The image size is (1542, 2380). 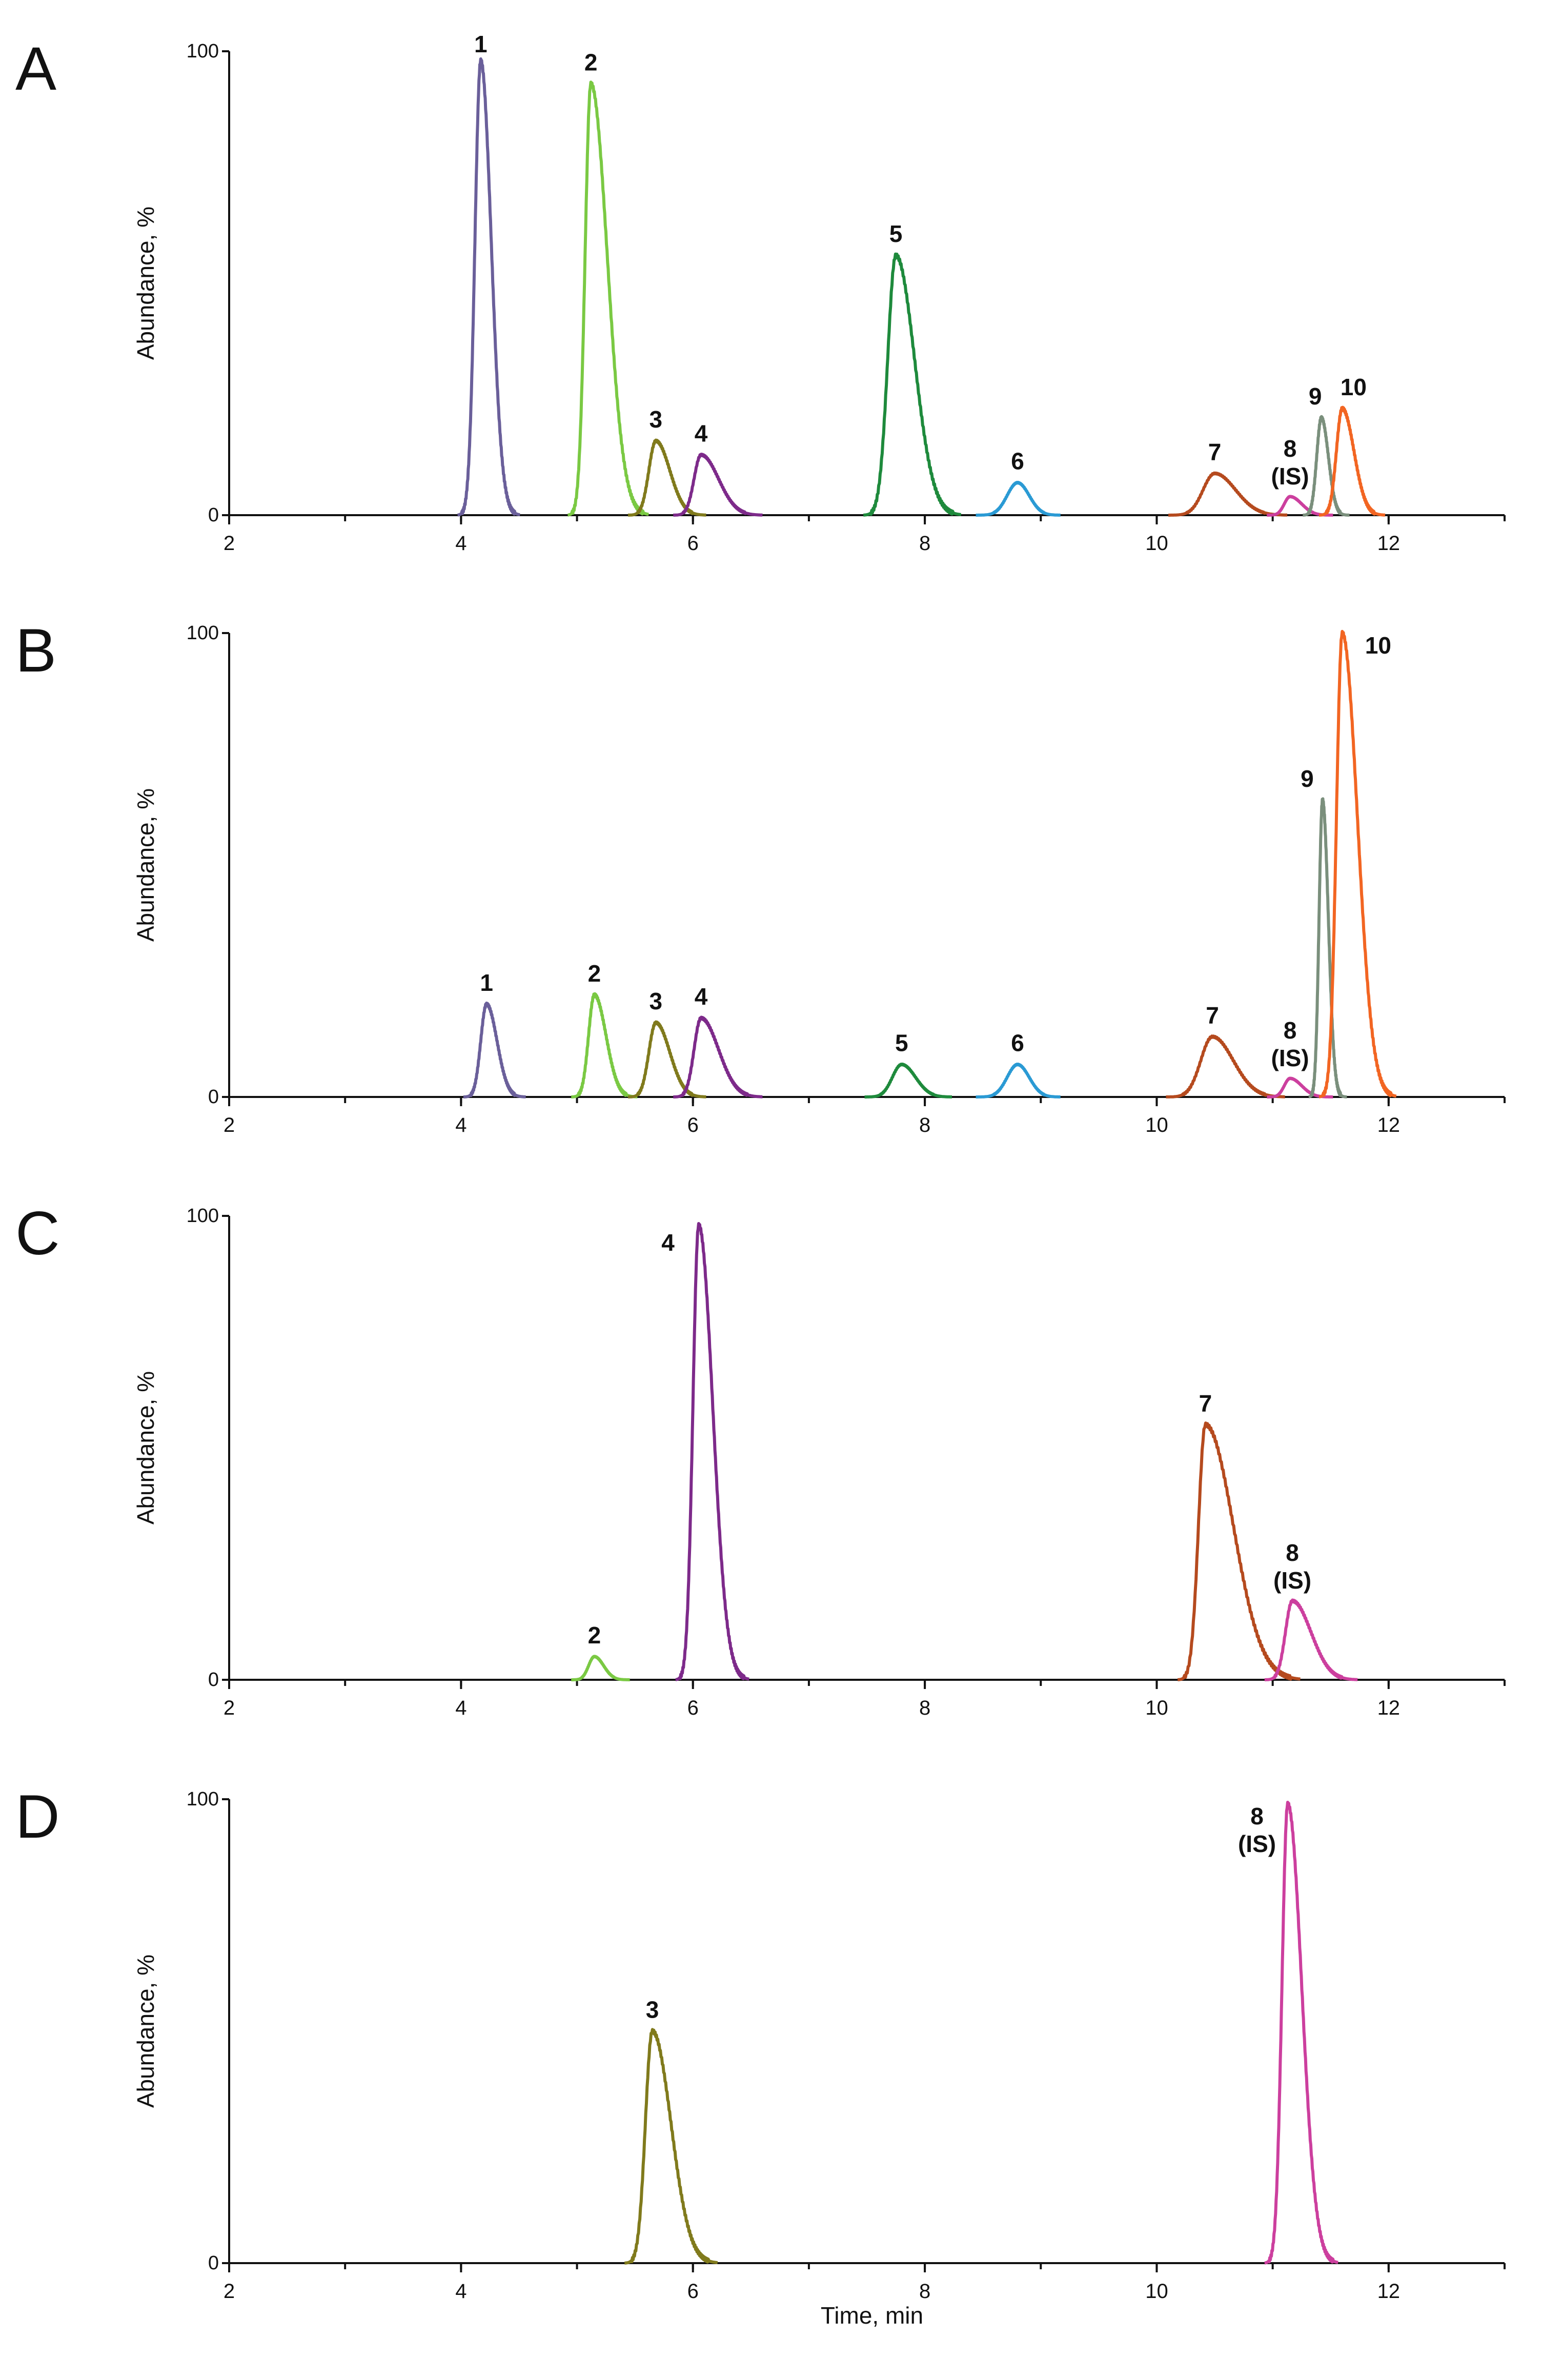 What do you see at coordinates (35, 68) in the screenshot?
I see `panel-label: A` at bounding box center [35, 68].